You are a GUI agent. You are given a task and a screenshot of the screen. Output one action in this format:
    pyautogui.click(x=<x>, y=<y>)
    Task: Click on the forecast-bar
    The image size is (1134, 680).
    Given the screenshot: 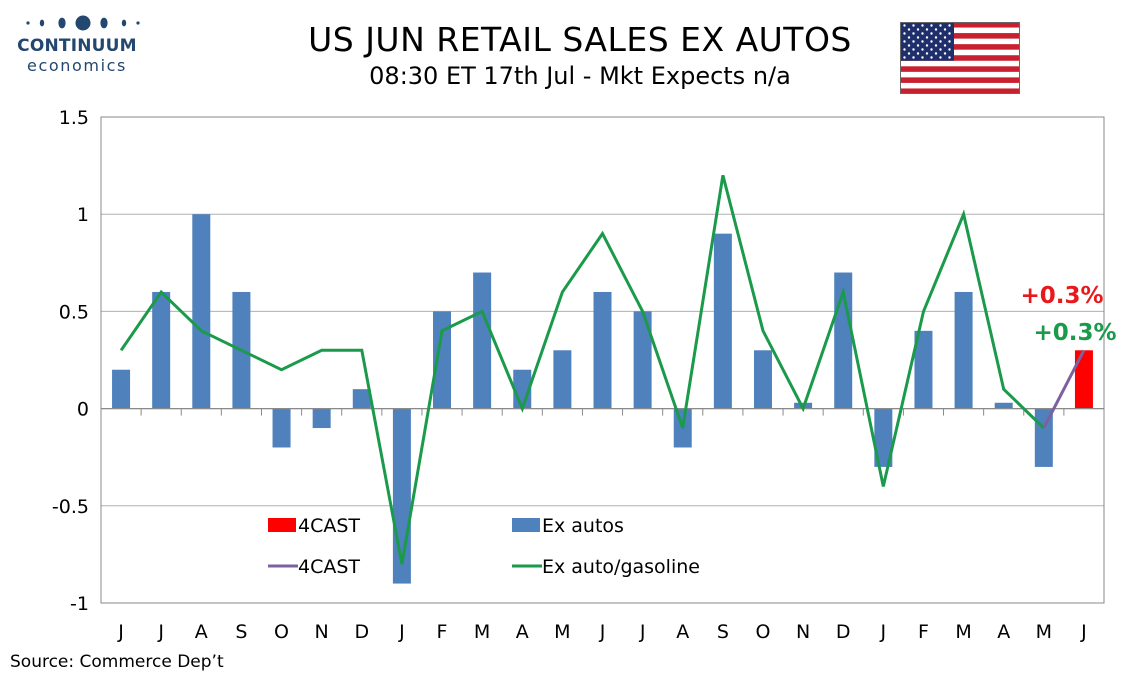 What is the action you would take?
    pyautogui.click(x=1083, y=379)
    